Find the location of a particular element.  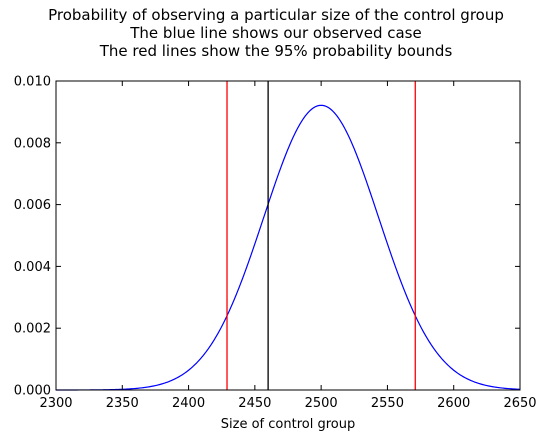

y-tick-label-1: 0.002 is located at coordinates (32, 329).